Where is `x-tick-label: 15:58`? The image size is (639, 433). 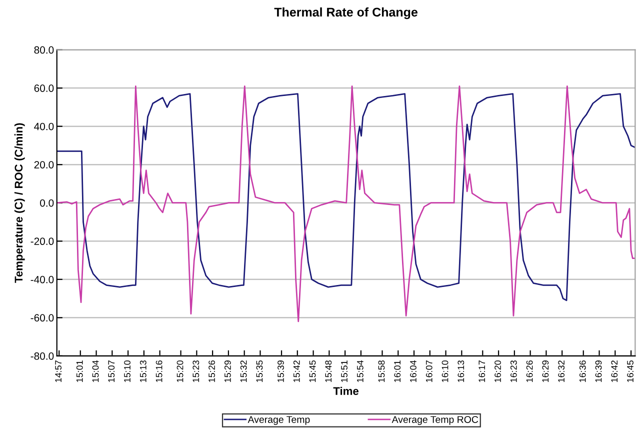
x-tick-label: 15:58 is located at coordinates (381, 371).